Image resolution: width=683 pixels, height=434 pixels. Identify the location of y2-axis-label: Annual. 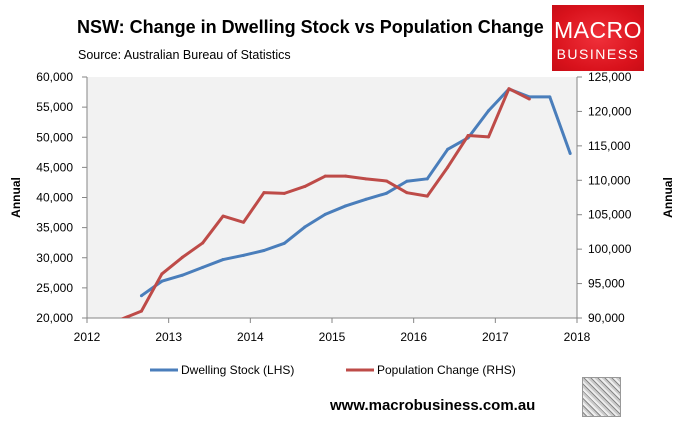
(668, 197).